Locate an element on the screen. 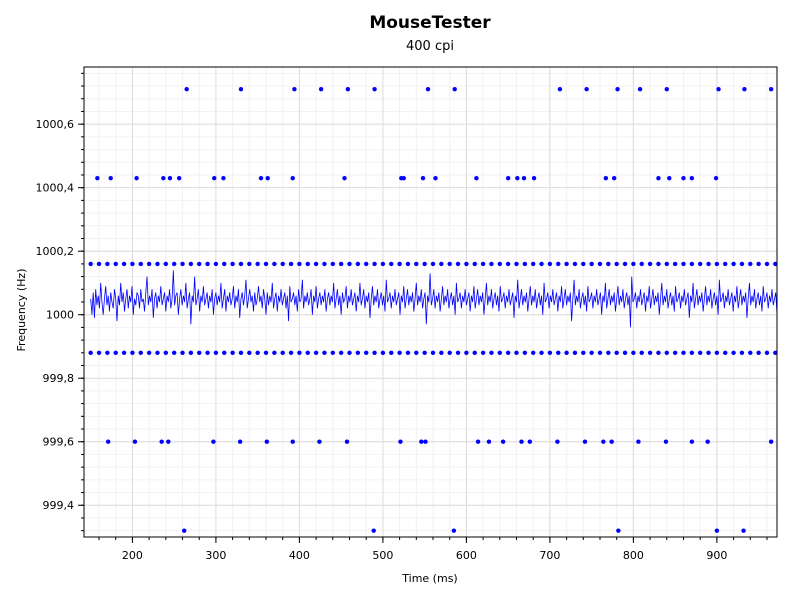 The image size is (800, 600). x-axis-label: Time (ms) is located at coordinates (429, 578).